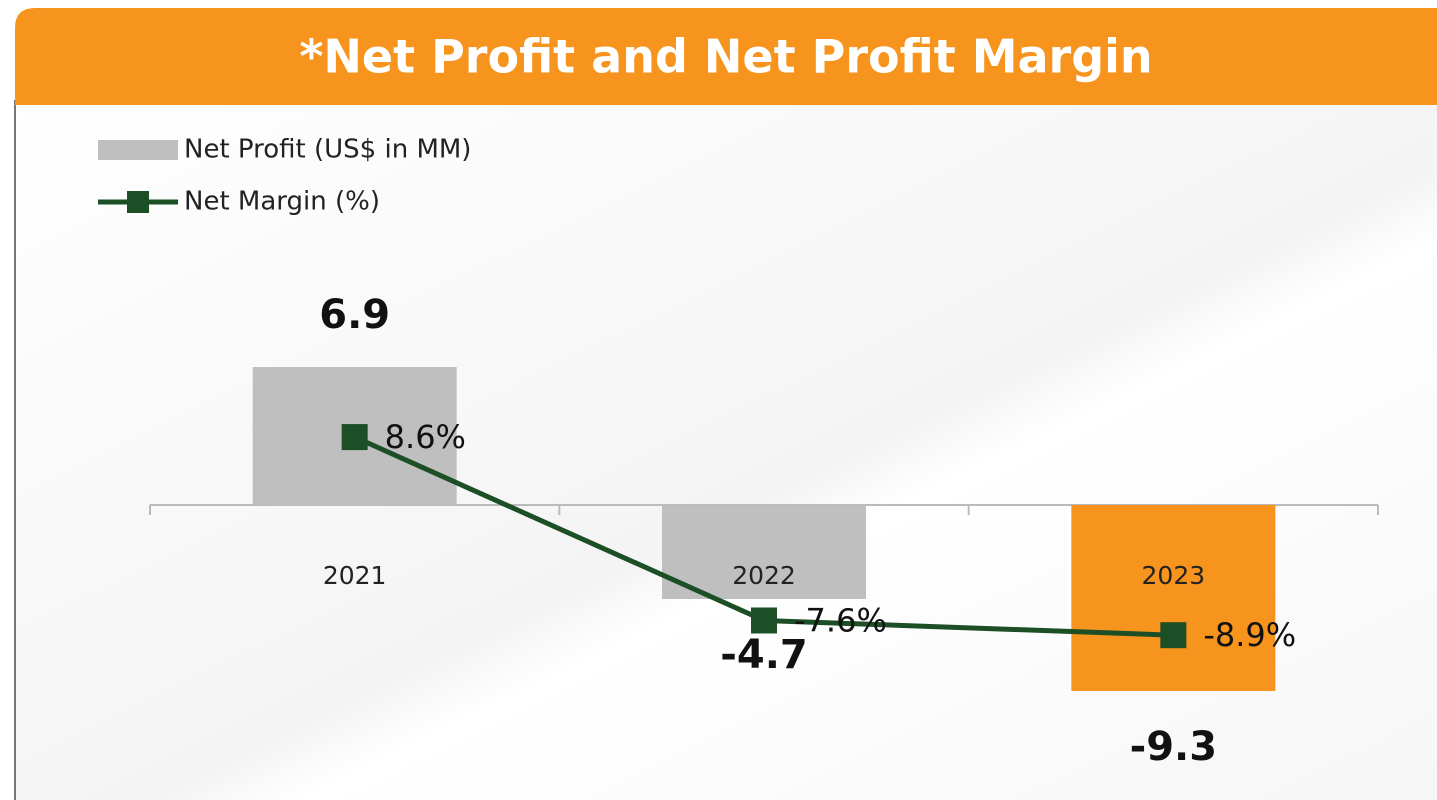 This screenshot has width=1437, height=800. What do you see at coordinates (138, 202) in the screenshot?
I see `legend-marker` at bounding box center [138, 202].